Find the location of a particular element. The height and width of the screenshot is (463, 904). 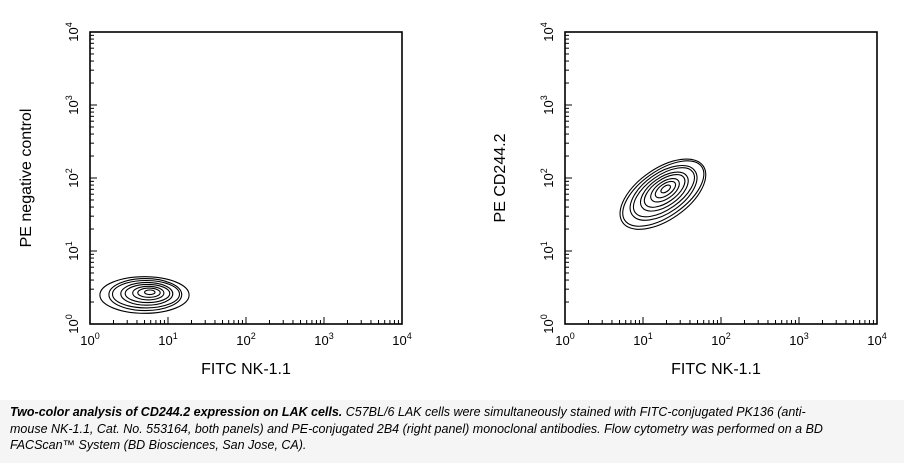

right-x-ticks: 10⁰ 10¹ 10² 10³ 10⁴ is located at coordinates (721, 332).